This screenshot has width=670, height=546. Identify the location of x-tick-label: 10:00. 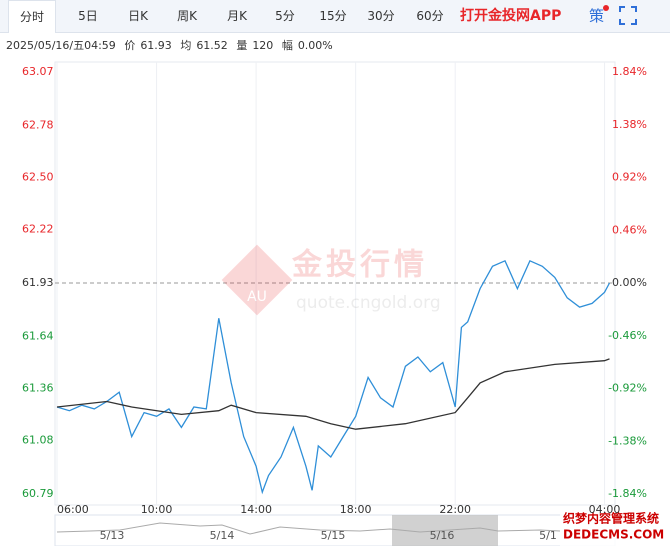
(157, 509).